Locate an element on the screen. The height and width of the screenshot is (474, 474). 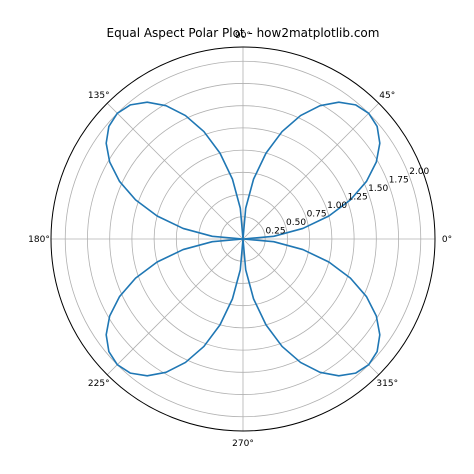
theta-tick-label: 135° is located at coordinates (99, 96).